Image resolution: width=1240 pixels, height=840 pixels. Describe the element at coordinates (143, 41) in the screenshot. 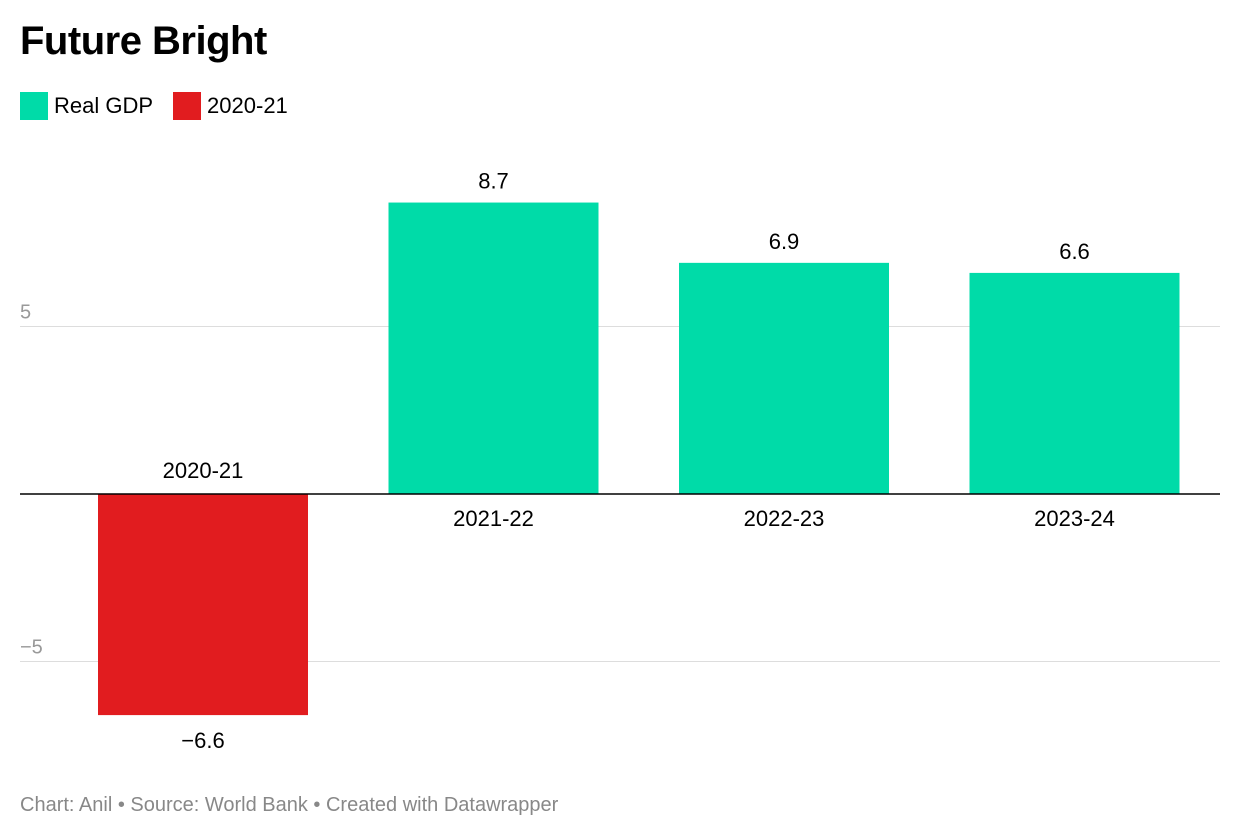

I see `chart-title: Future Bright` at that location.